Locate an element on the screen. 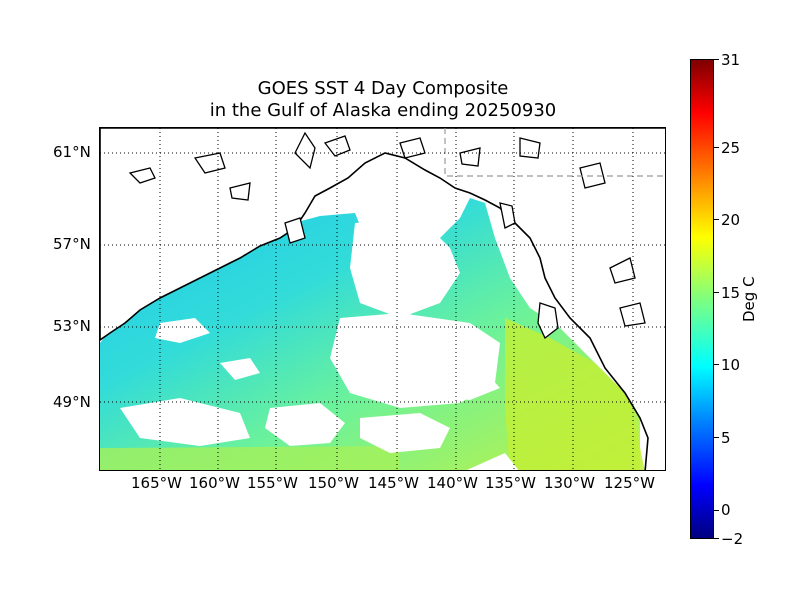 The image size is (800, 600). colorbar-tick-label: 5 is located at coordinates (726, 438).